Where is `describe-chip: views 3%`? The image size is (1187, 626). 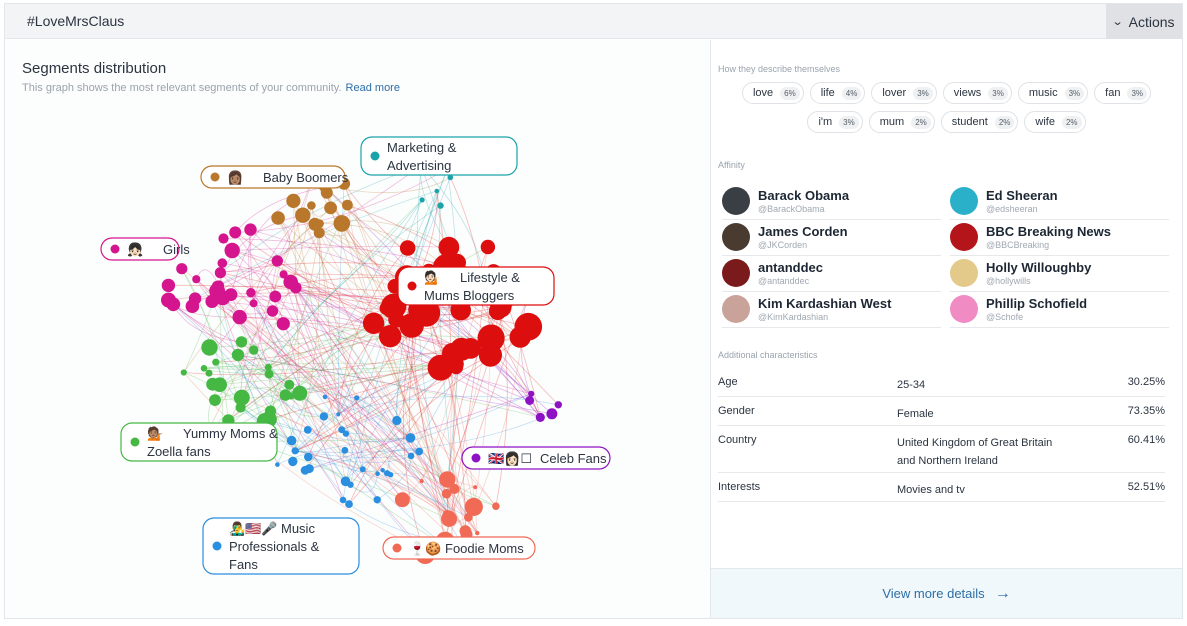 describe-chip: views 3% is located at coordinates (977, 93).